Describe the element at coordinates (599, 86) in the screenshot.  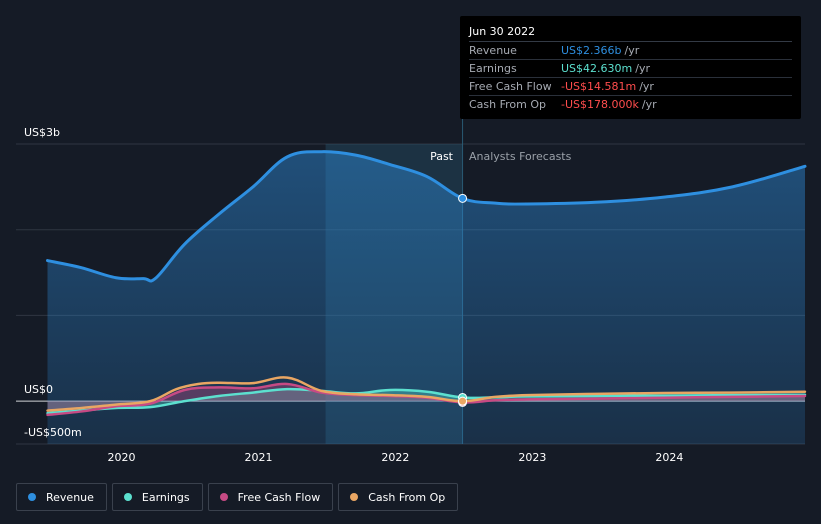
I see `tooltip-value: -US$14.581m` at that location.